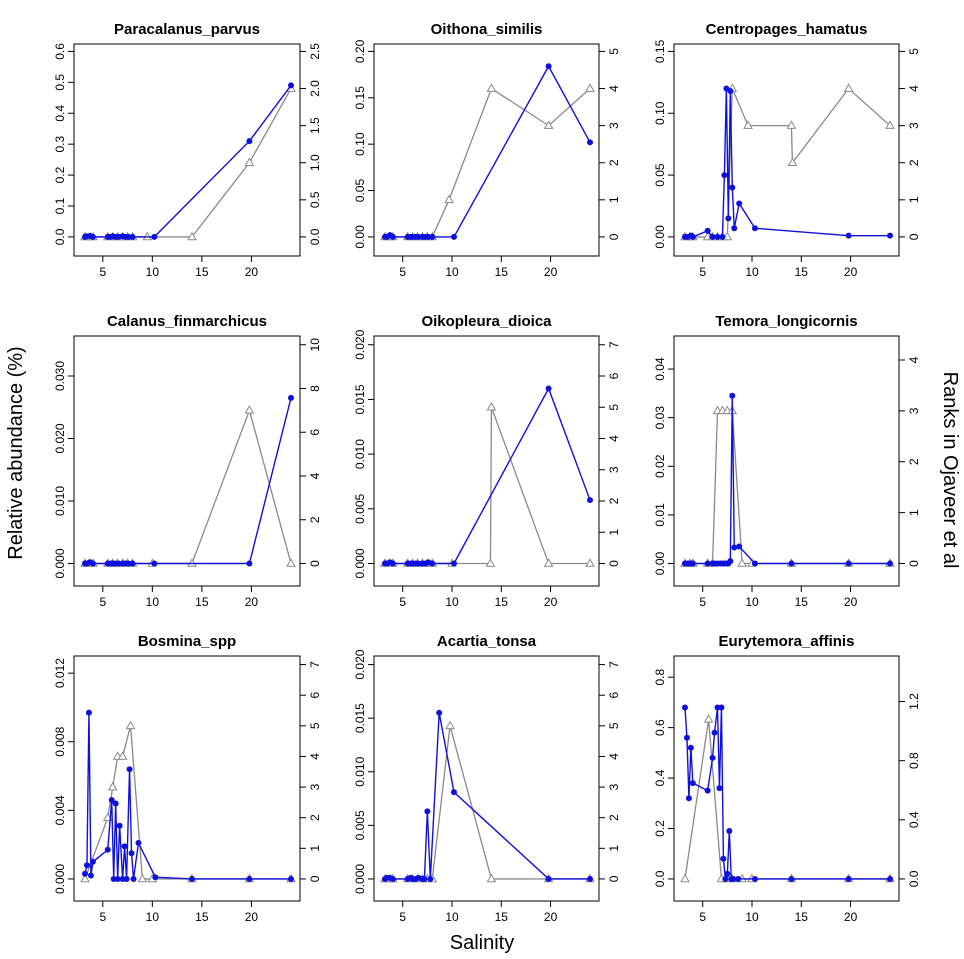 The image size is (964, 959). I want to click on x-axis-title: Salinity, so click(482, 943).